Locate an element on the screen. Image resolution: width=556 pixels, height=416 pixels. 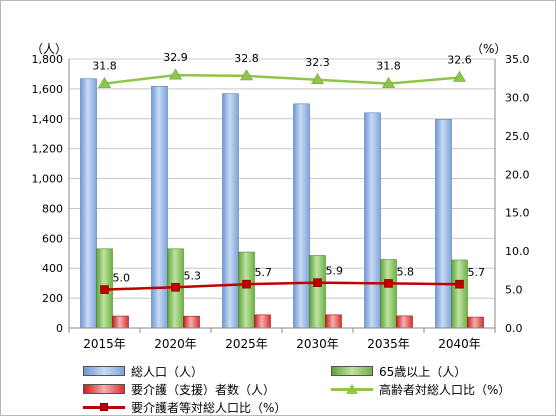
right-axis-unit: （%） is located at coordinates (488, 49).